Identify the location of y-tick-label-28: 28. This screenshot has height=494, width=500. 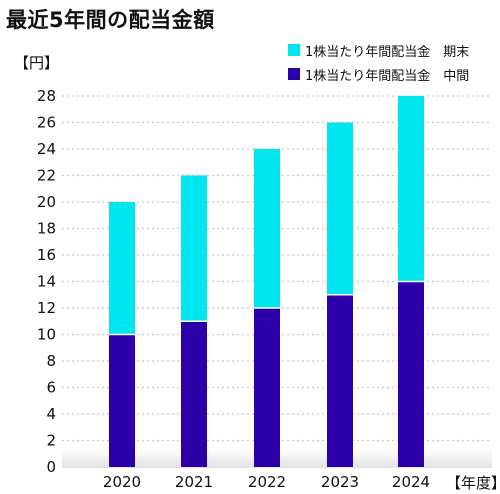
(46, 96).